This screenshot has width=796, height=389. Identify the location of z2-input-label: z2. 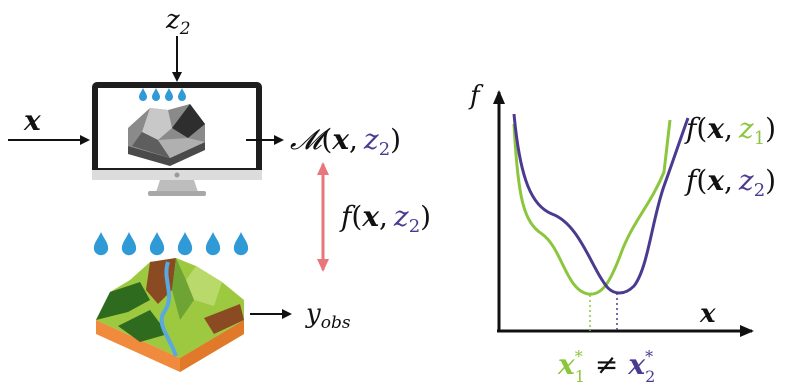
(178, 22).